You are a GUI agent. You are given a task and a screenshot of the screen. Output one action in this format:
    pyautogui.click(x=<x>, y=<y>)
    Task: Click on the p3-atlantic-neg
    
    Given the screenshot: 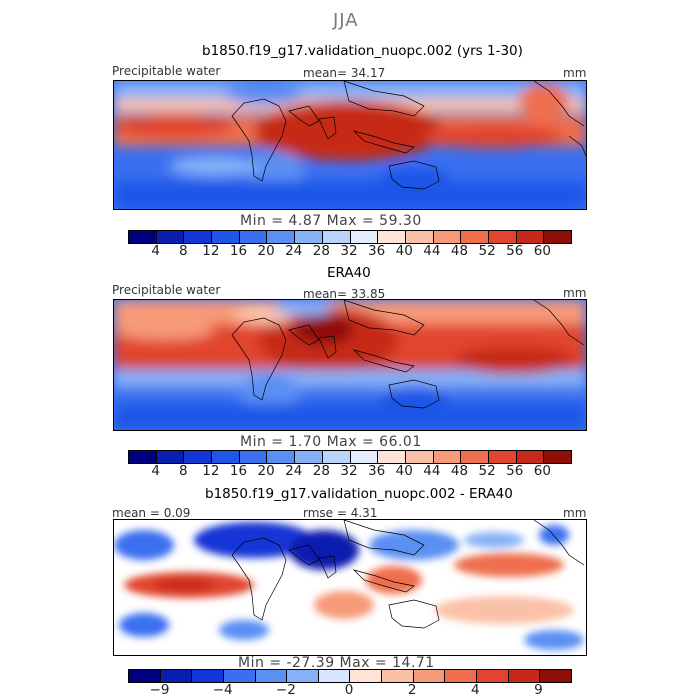 What is the action you would take?
    pyautogui.click(x=144, y=545)
    